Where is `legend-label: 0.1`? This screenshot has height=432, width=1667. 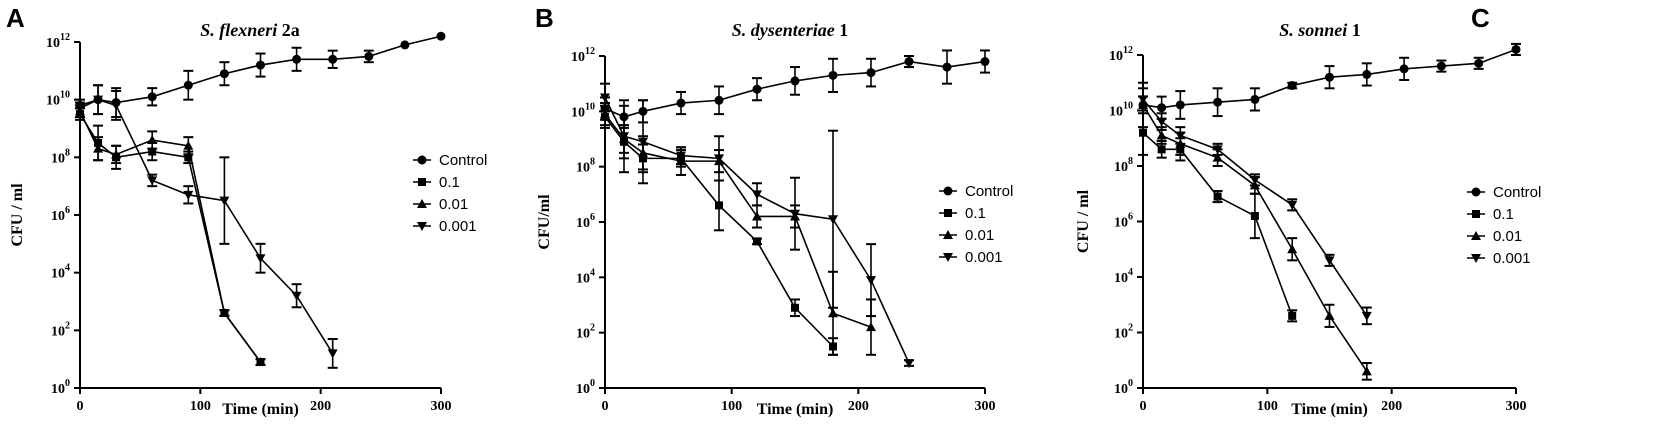 legend-label: 0.1 is located at coordinates (449, 182).